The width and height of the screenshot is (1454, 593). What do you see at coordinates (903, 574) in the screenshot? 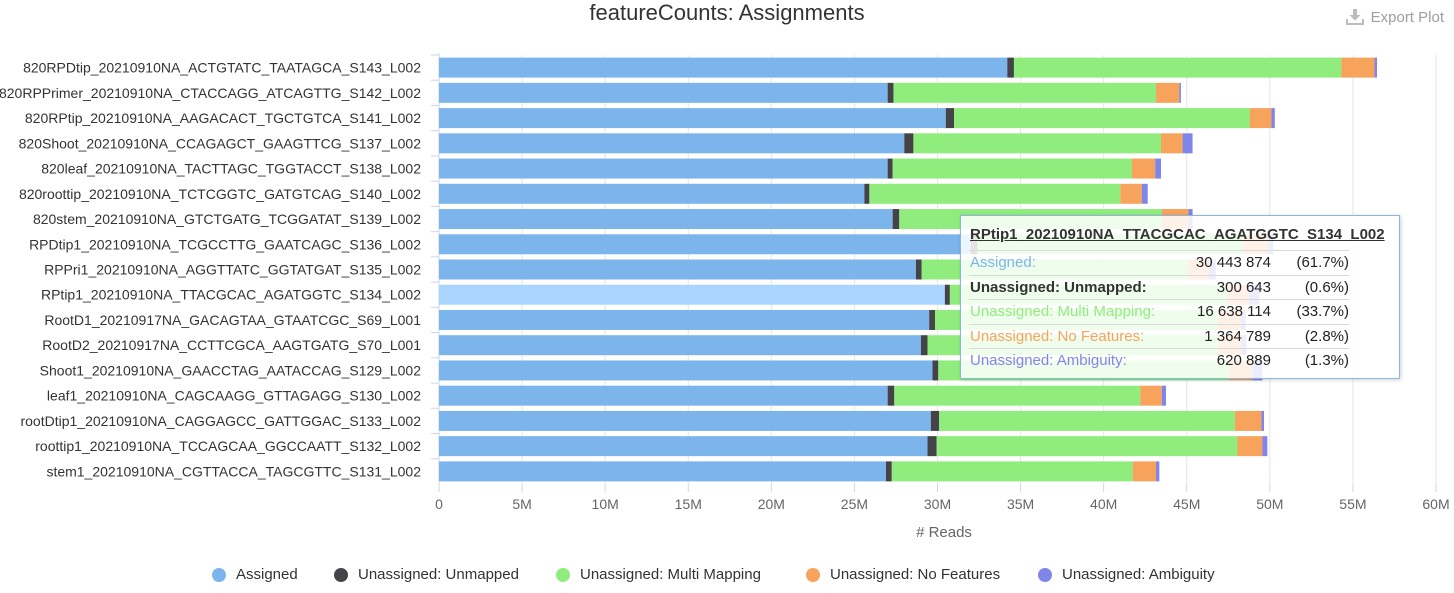
I see `legend-item-nofeat: Unassigned: No Features` at bounding box center [903, 574].